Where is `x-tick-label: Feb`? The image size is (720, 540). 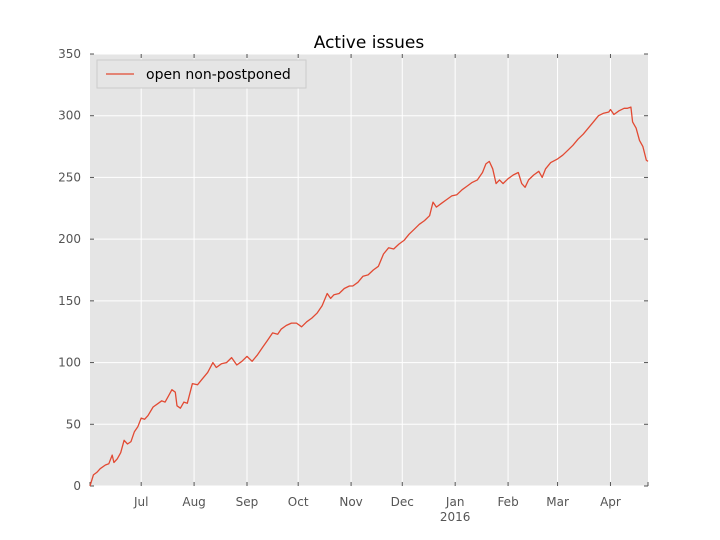
x-tick-label: Feb is located at coordinates (507, 502).